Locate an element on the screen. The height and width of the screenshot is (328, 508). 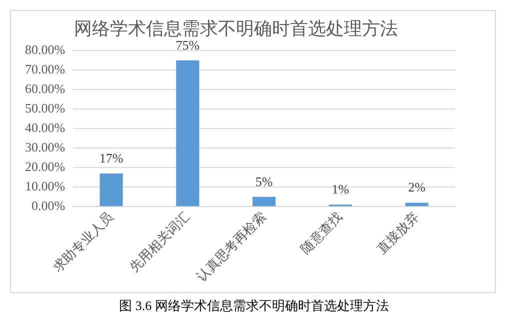
data-label: 17% is located at coordinates (111, 158).